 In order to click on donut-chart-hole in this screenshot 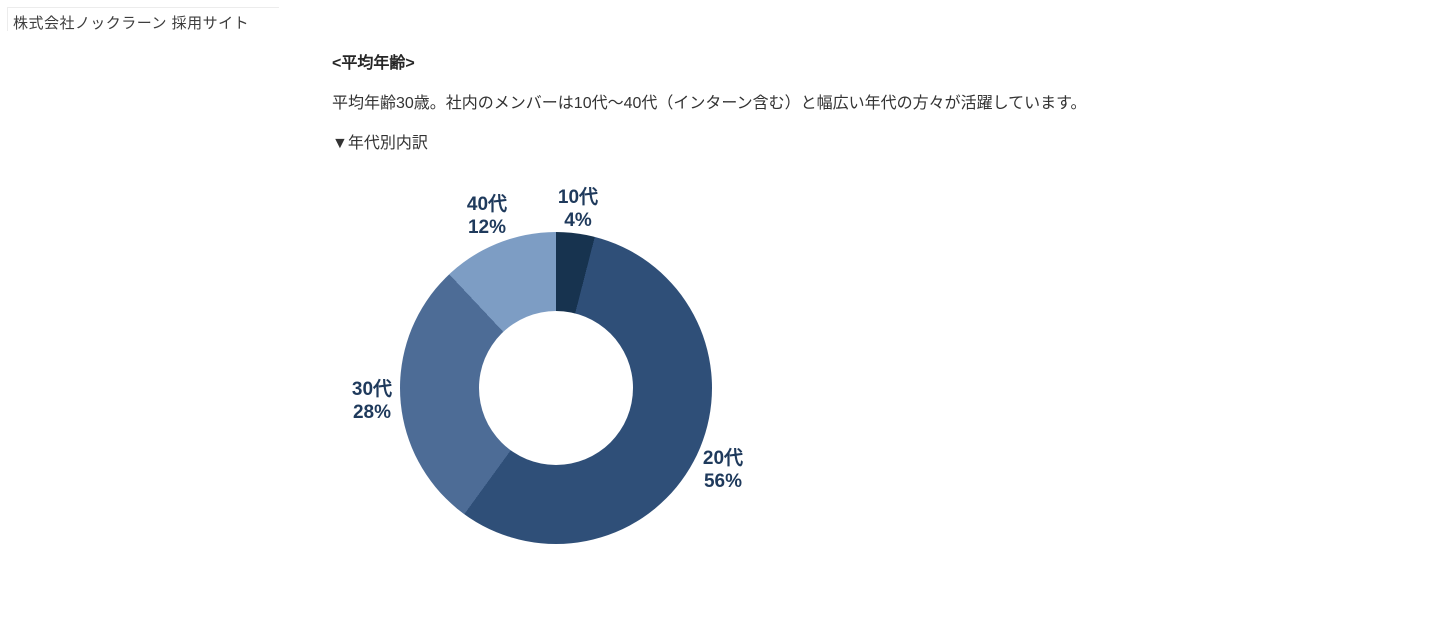, I will do `click(556, 388)`.